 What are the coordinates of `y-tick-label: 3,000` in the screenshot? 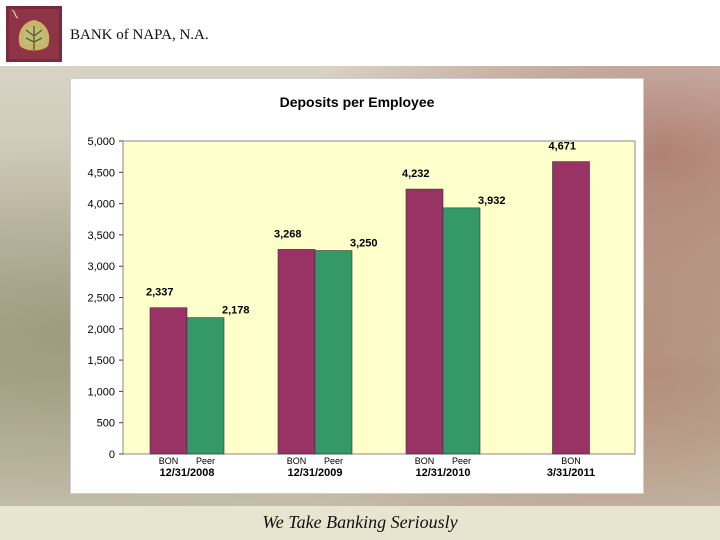 It's located at (101, 267).